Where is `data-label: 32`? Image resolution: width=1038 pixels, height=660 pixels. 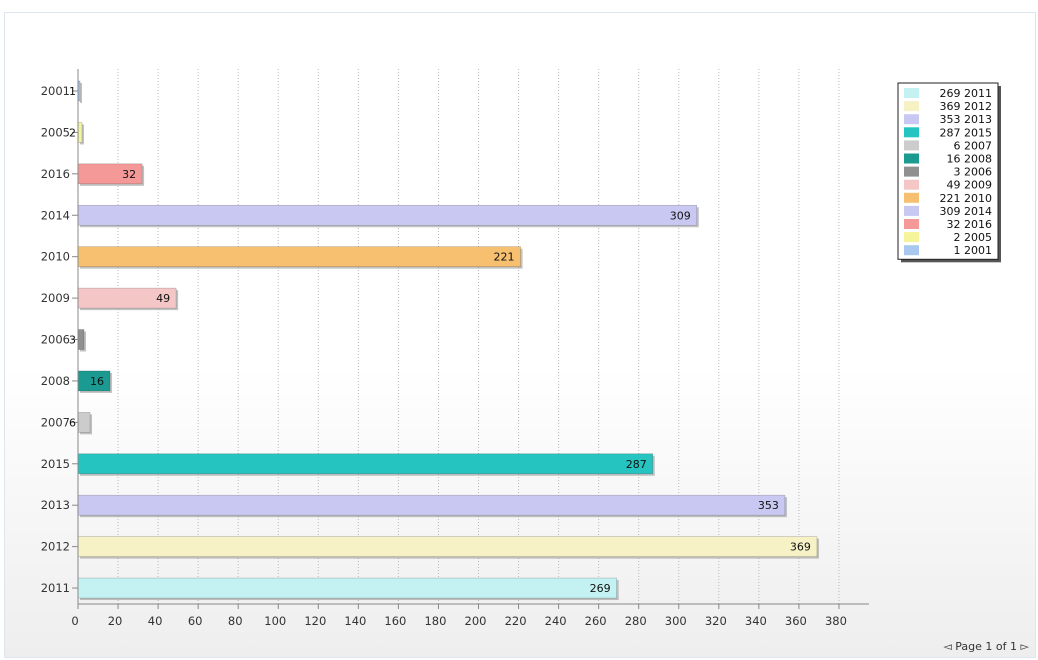 data-label: 32 is located at coordinates (129, 174).